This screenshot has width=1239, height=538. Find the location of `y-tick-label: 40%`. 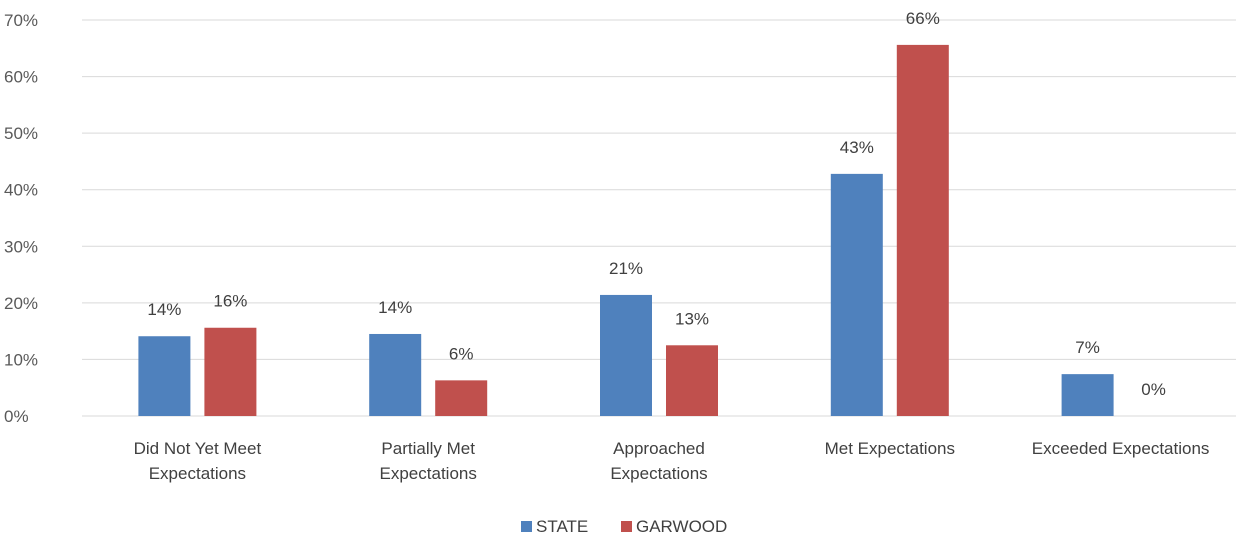

y-tick-label: 40% is located at coordinates (21, 190).